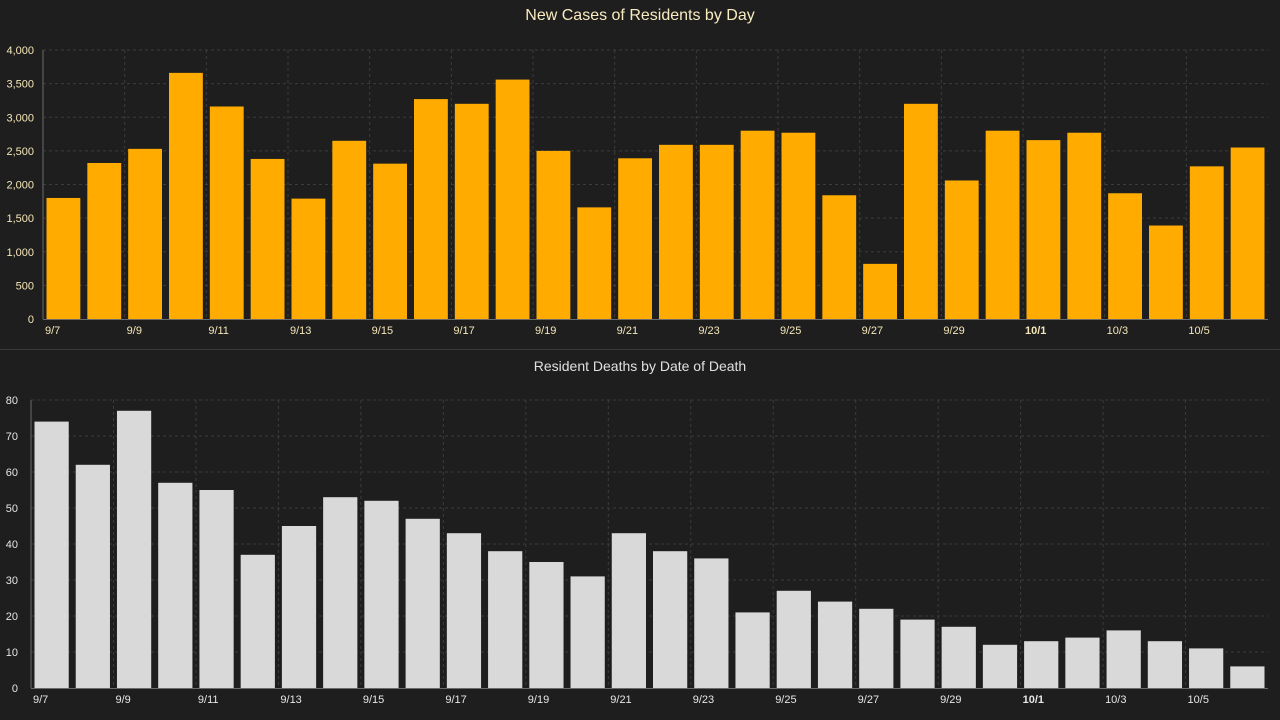 The width and height of the screenshot is (1280, 720). What do you see at coordinates (790, 331) in the screenshot?
I see `cases-xtick-label: 9/25` at bounding box center [790, 331].